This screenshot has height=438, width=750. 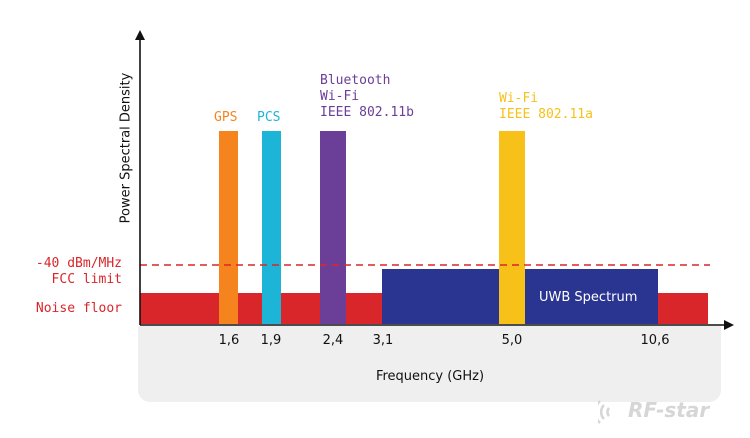 What do you see at coordinates (271, 227) in the screenshot?
I see `pcs-band` at bounding box center [271, 227].